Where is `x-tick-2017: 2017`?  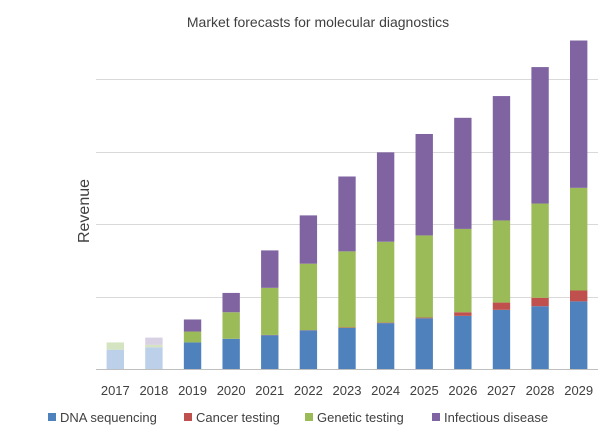
x-tick-2017: 2017 is located at coordinates (115, 390).